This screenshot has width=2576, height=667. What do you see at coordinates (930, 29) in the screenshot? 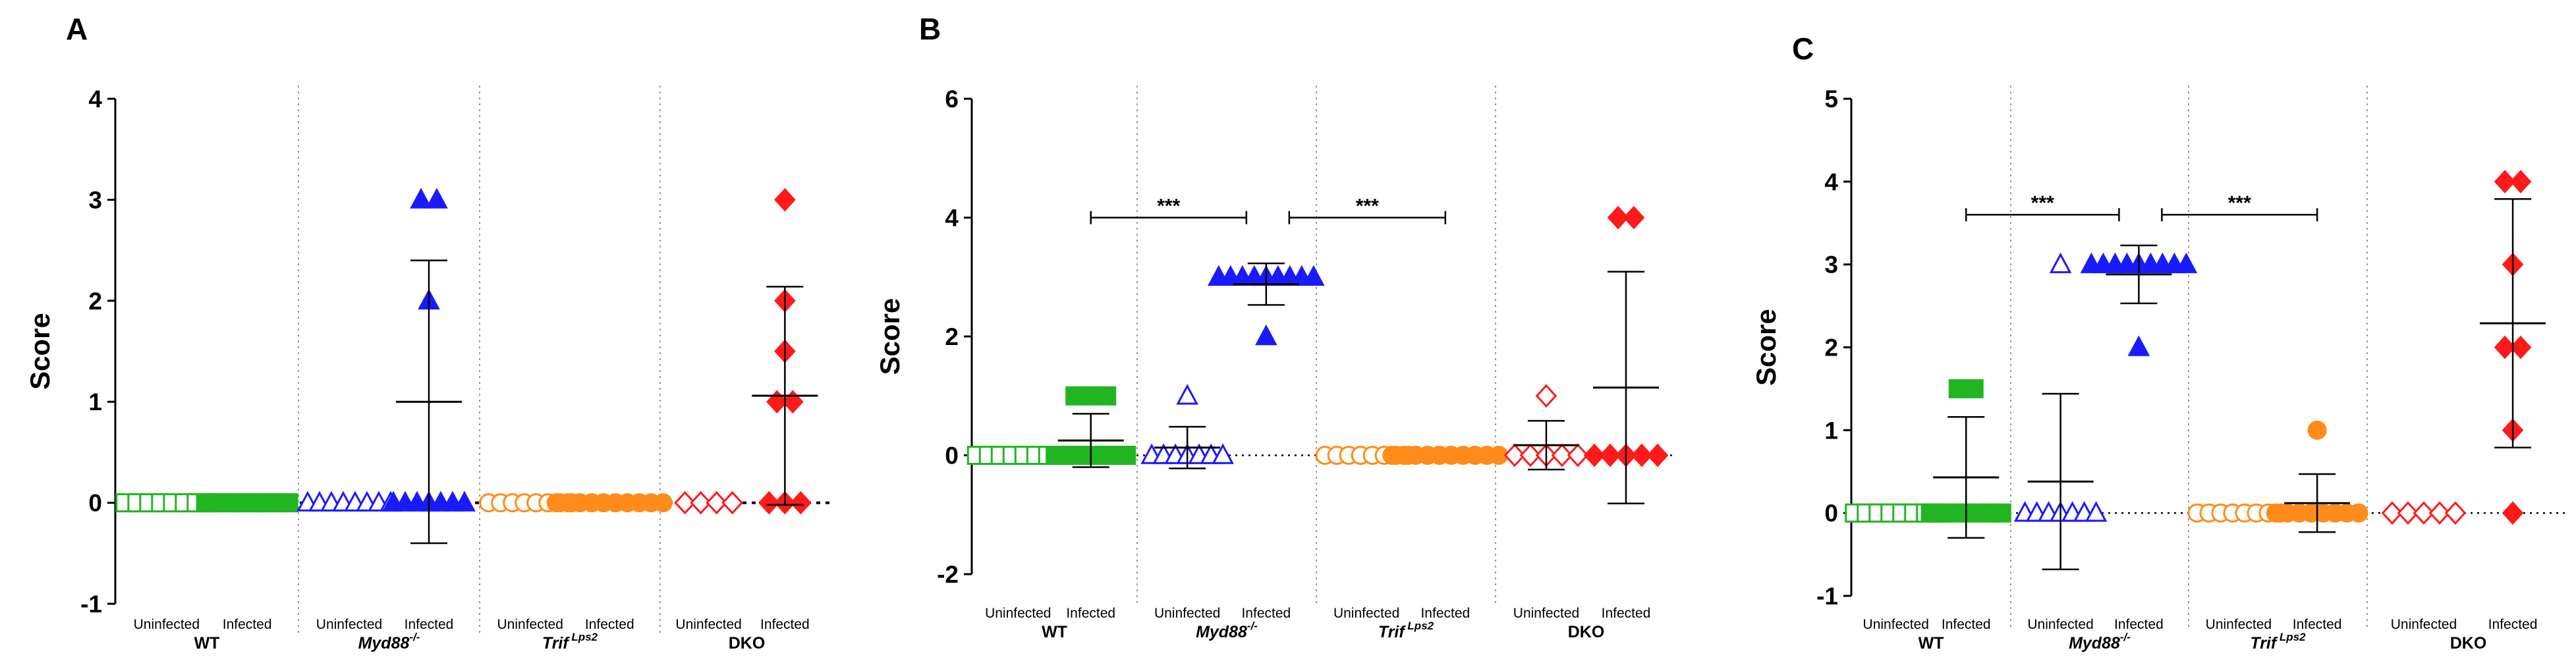
I see `panel-letter: B` at bounding box center [930, 29].